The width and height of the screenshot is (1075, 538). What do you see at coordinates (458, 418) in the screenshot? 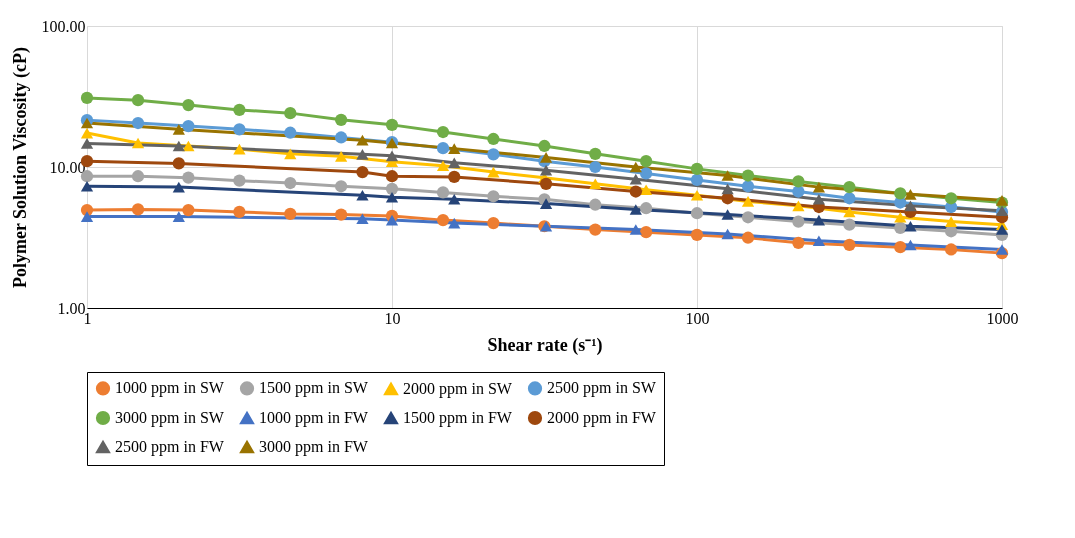
I see `legend-label: 1500 ppm in FW` at bounding box center [458, 418].